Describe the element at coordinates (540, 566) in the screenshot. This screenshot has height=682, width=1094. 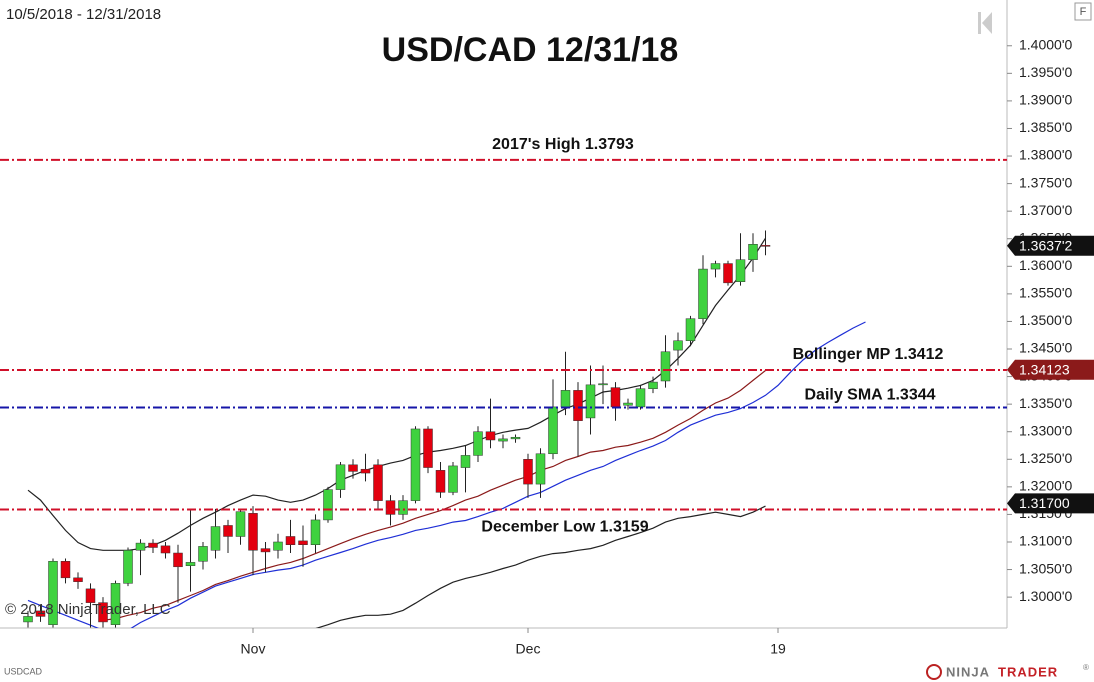
I see `indicator-line` at that location.